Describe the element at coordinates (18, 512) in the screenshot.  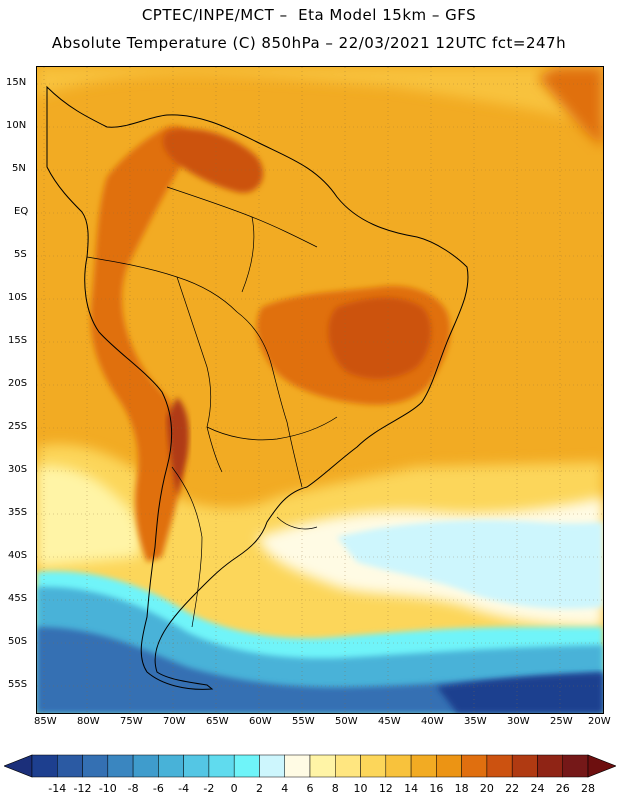
I see `lat-label: 35S` at that location.